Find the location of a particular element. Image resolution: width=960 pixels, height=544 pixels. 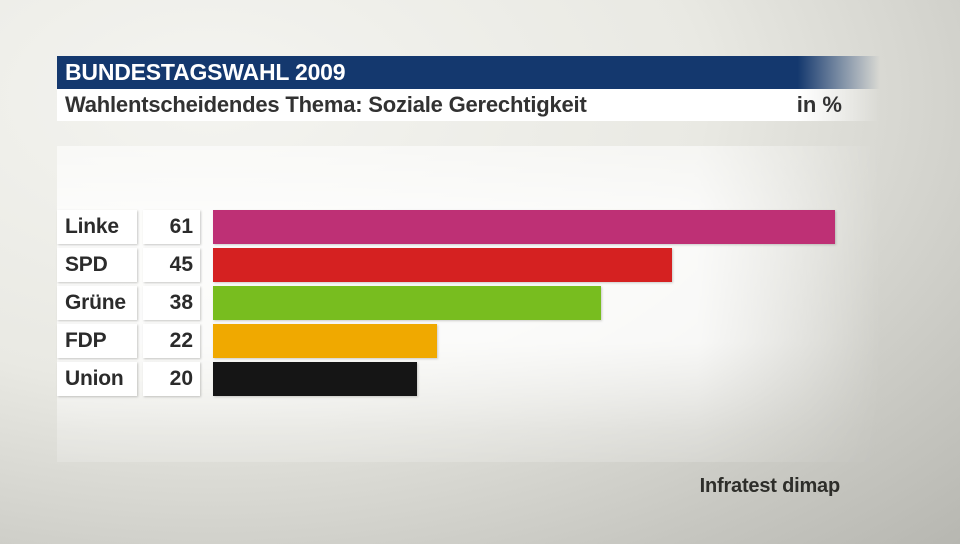

chart-row-fdp: FDP 22 is located at coordinates (457, 341).